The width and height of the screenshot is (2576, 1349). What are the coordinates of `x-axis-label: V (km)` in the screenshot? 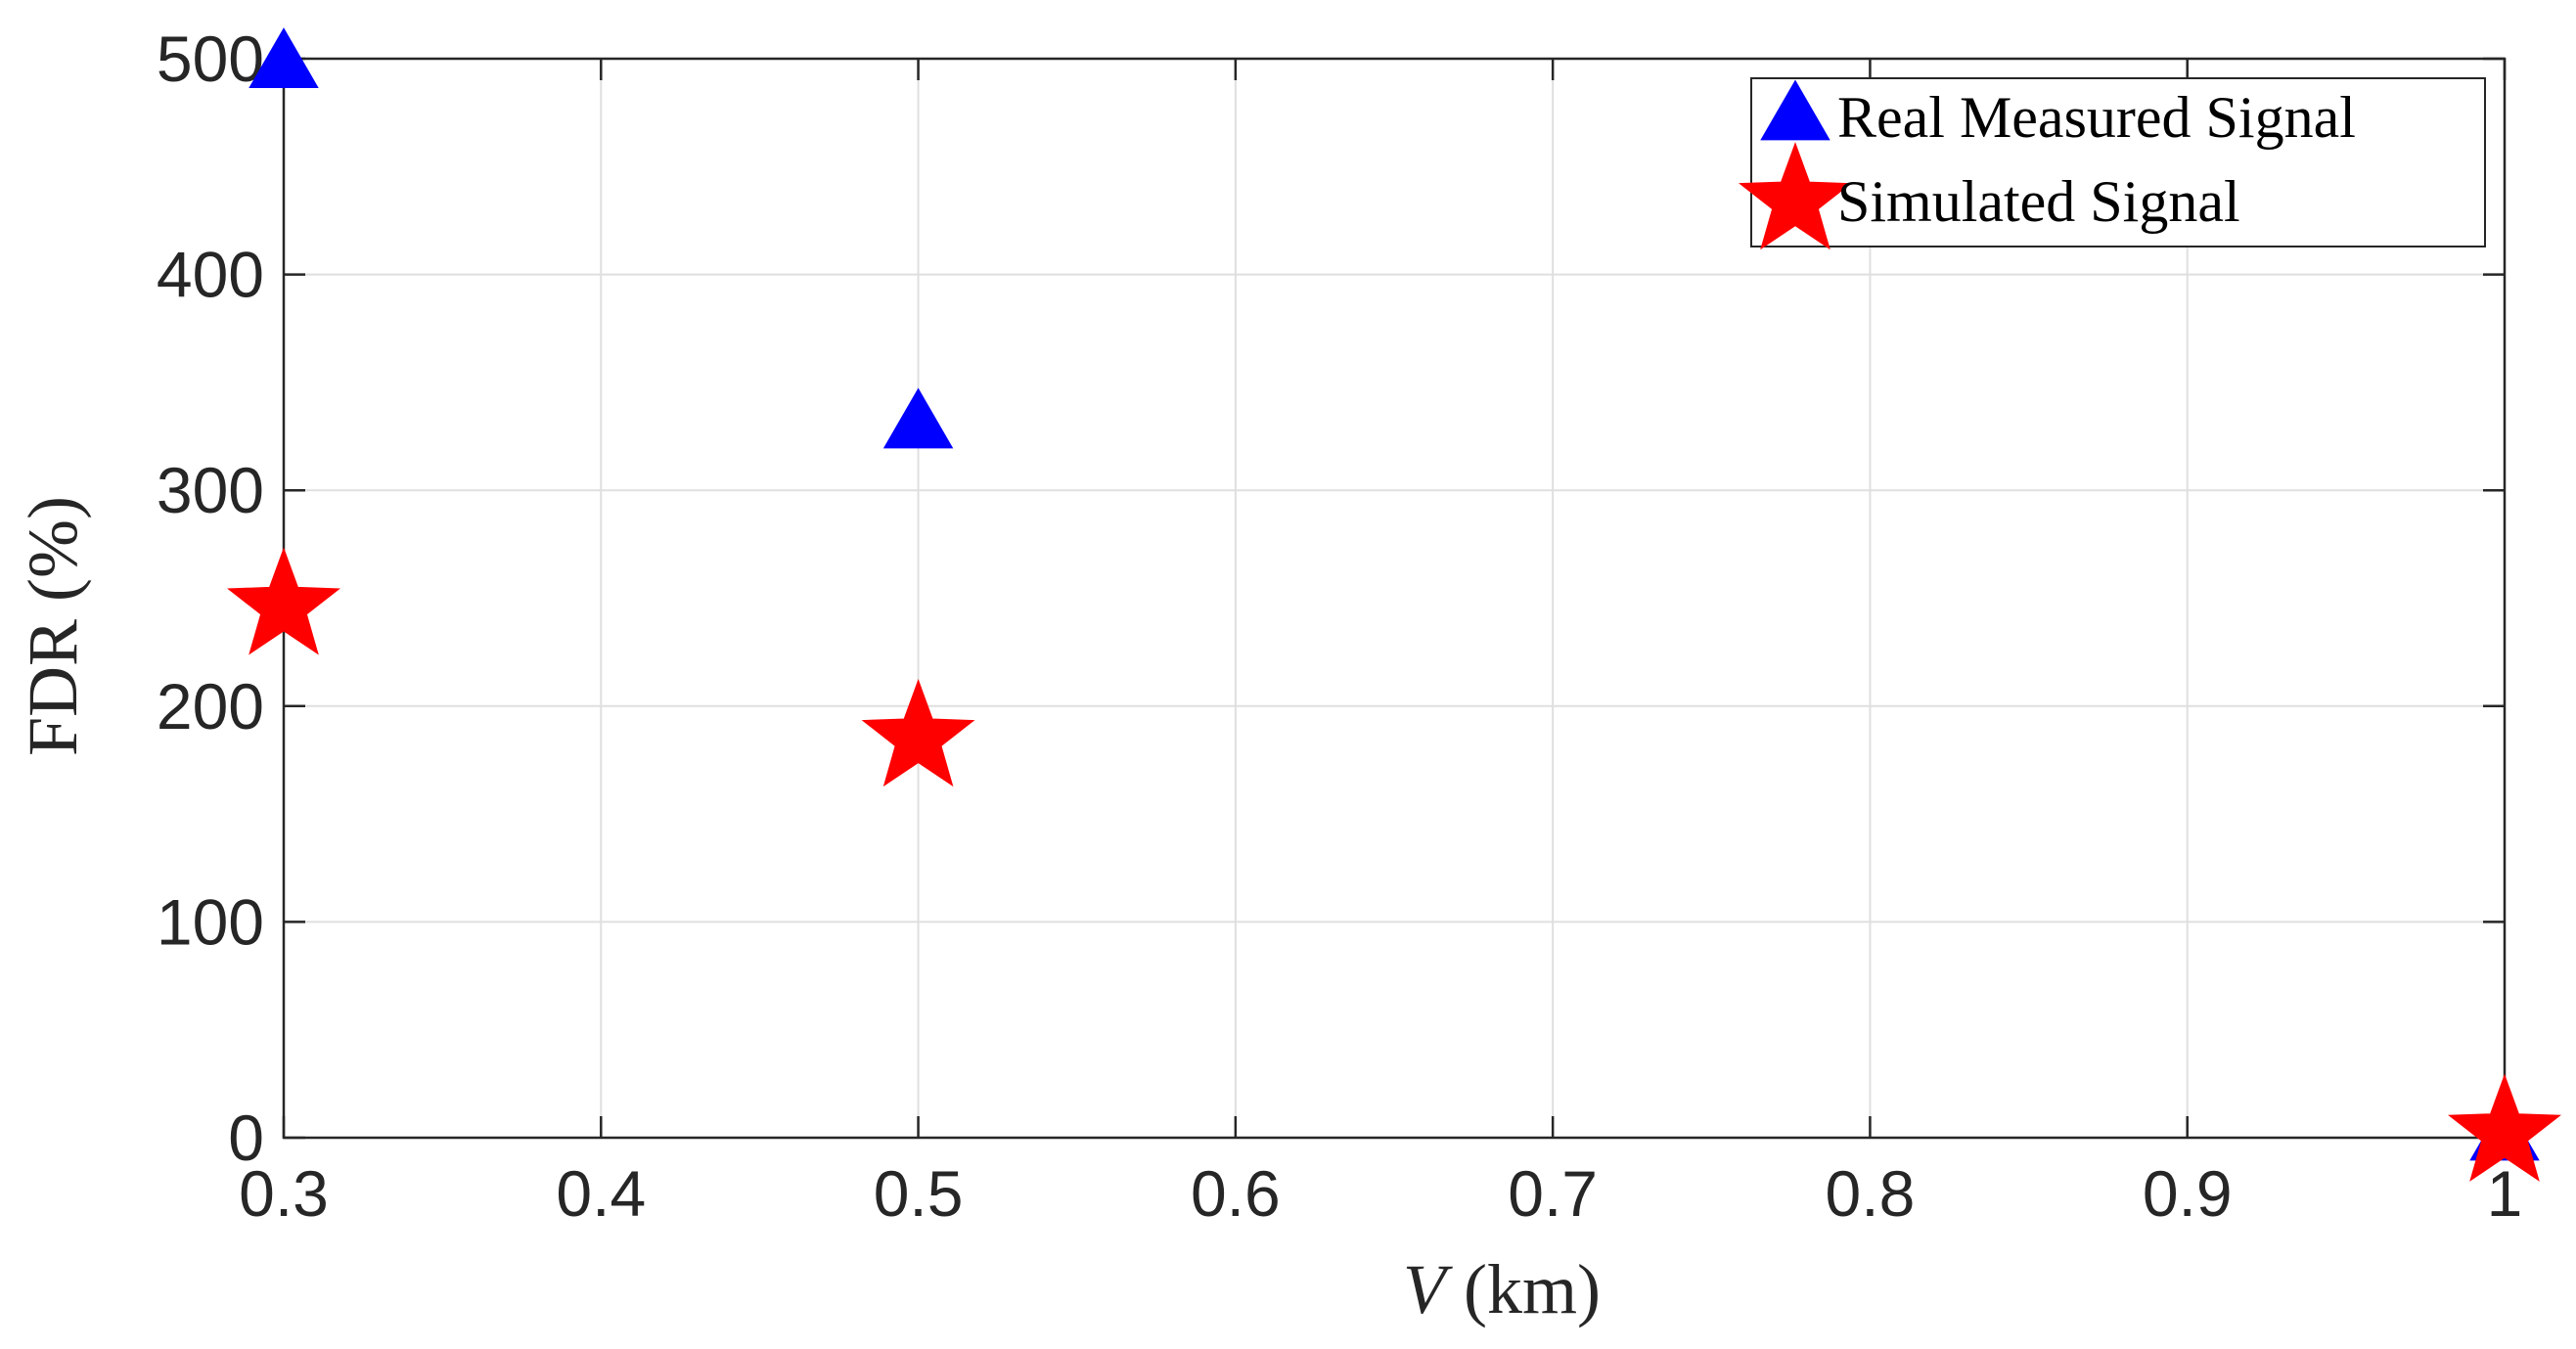 It's located at (1502, 1289).